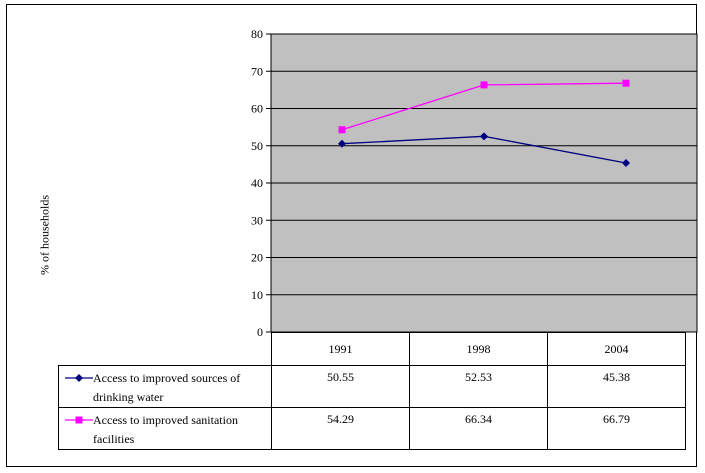 The width and height of the screenshot is (705, 473). What do you see at coordinates (340, 349) in the screenshot?
I see `category-header: 1991` at bounding box center [340, 349].